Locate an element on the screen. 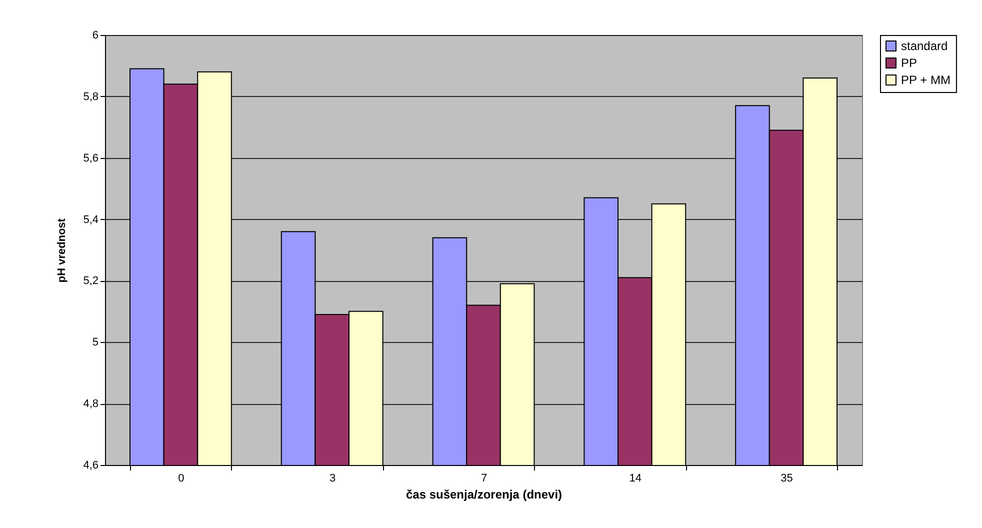 The image size is (982, 528). x-tick-label: 7 is located at coordinates (484, 478).